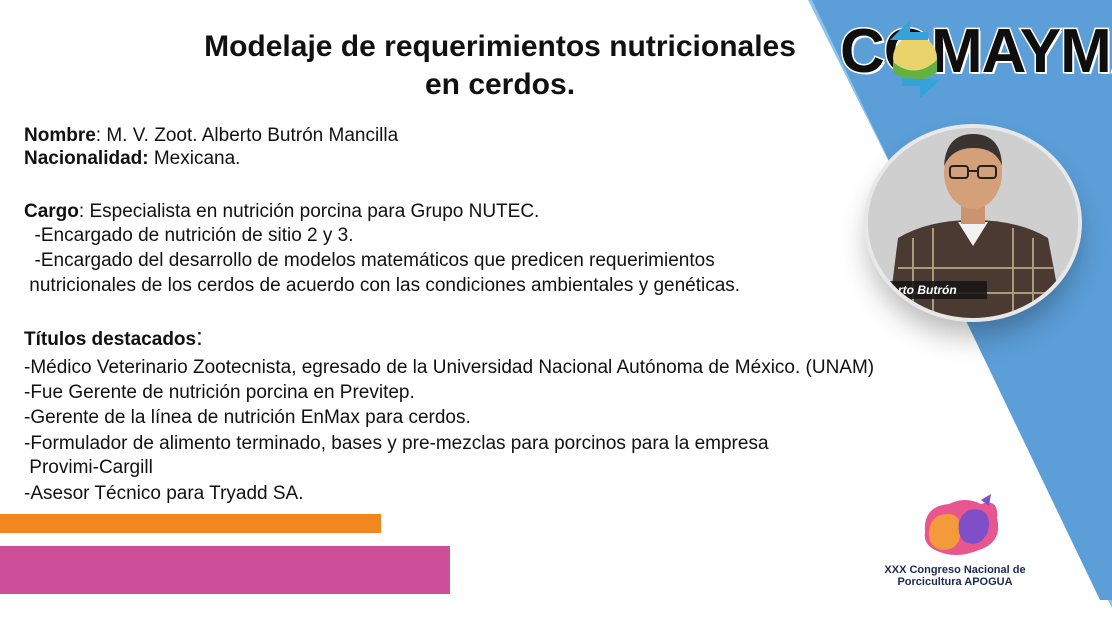  I want to click on titulo-item: Provimi-Cargill, so click(88, 467).